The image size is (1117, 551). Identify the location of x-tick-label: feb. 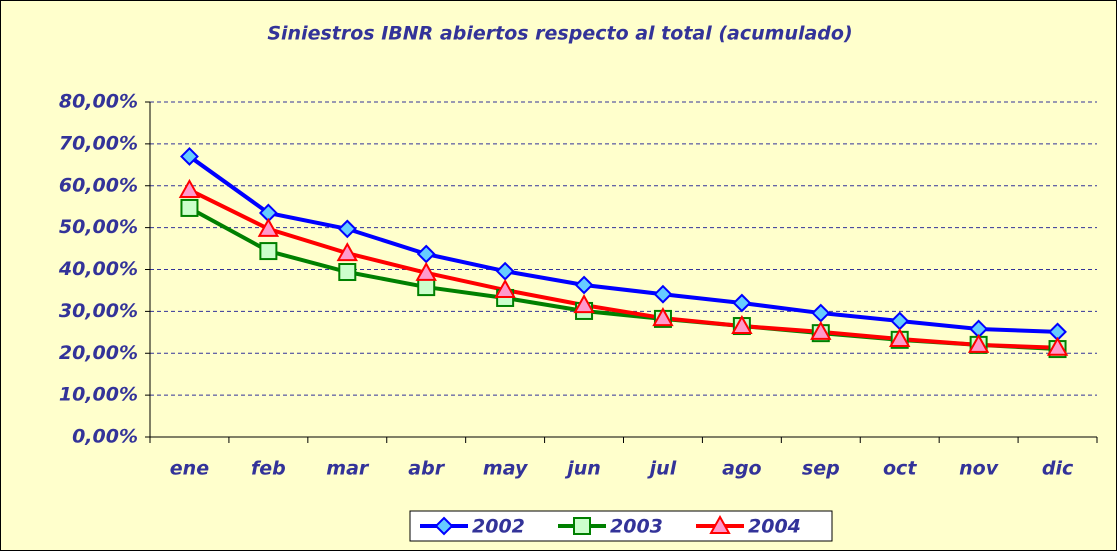
(268, 469).